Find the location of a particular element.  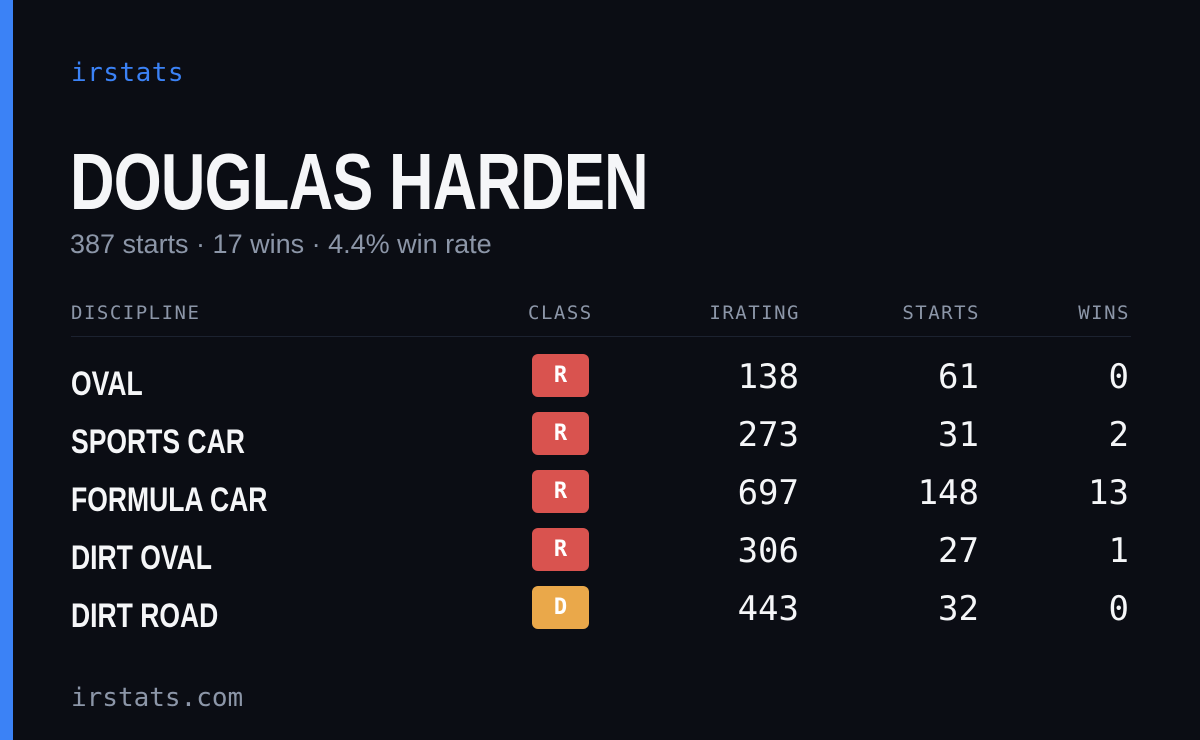

driver-summary: 387 starts · 17 wins · 4.4% win rate is located at coordinates (281, 244).